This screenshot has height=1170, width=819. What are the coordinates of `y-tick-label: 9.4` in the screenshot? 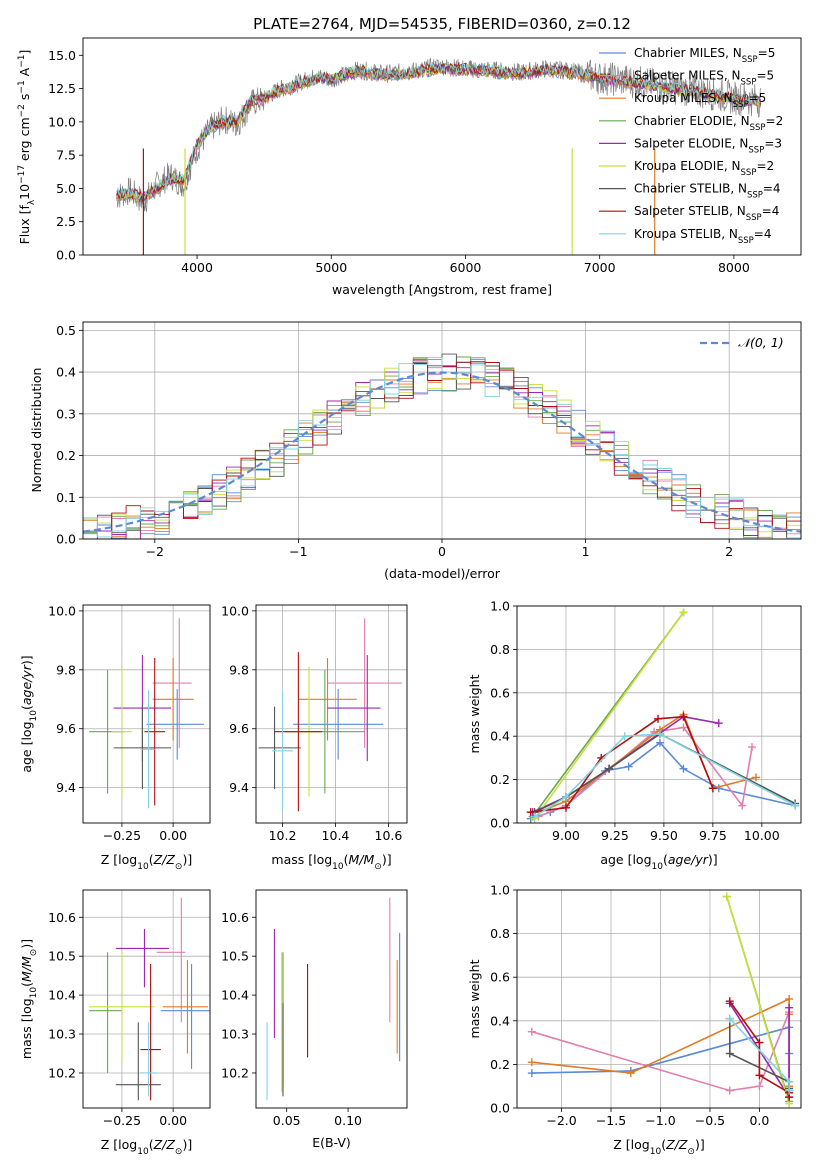 It's located at (239, 787).